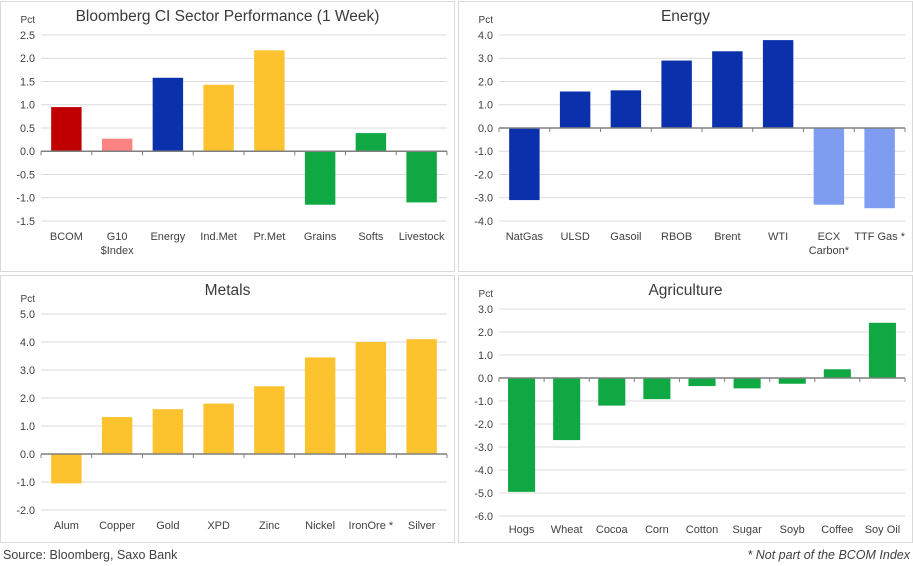  Describe the element at coordinates (778, 237) in the screenshot. I see `x-tick-label: WTI` at that location.